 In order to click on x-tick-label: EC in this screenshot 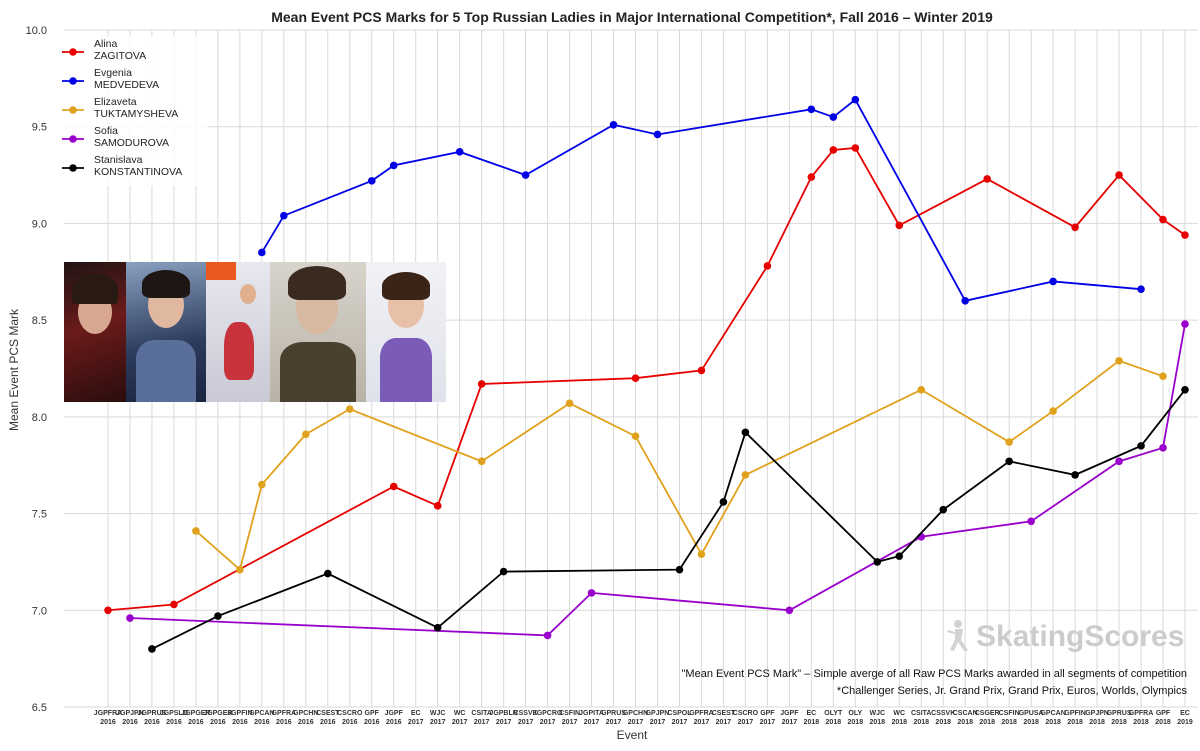, I will do `click(416, 713)`.